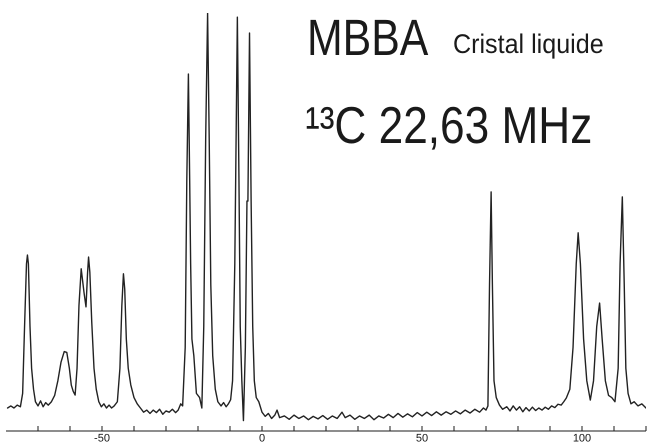 The width and height of the screenshot is (648, 443). I want to click on chart-title: MBBA, so click(368, 37).